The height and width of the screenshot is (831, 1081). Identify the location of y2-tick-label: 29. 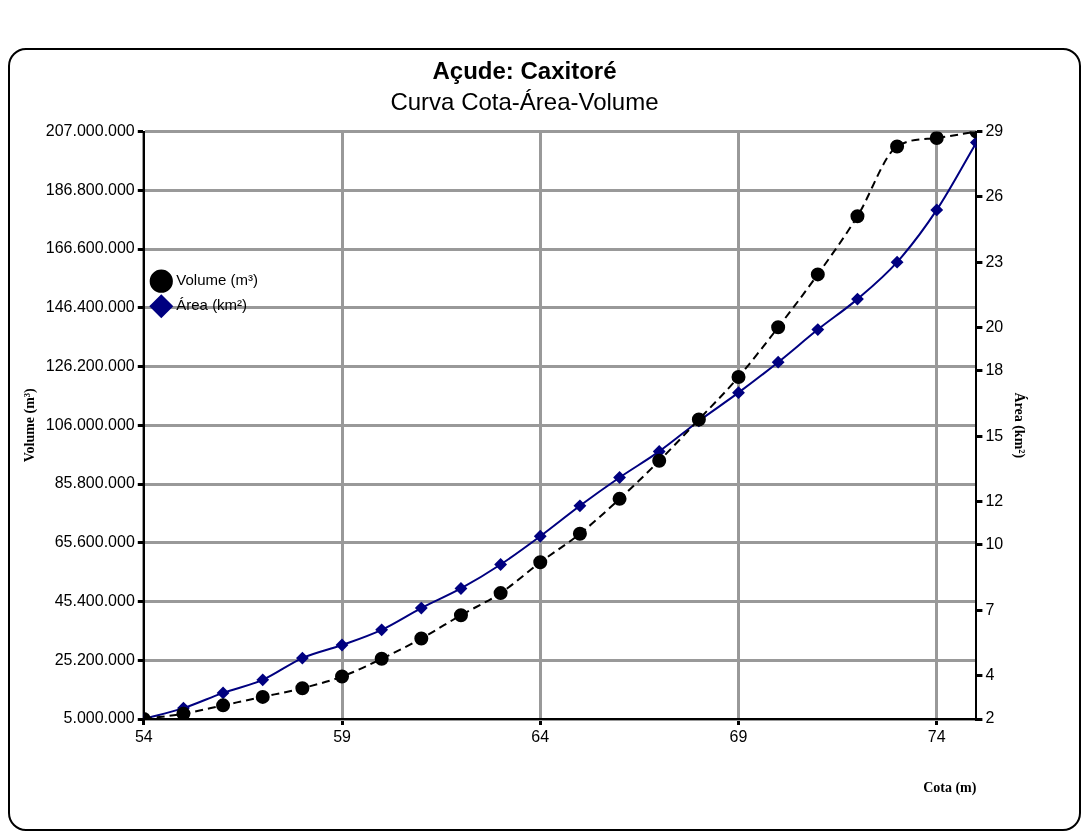
(994, 131).